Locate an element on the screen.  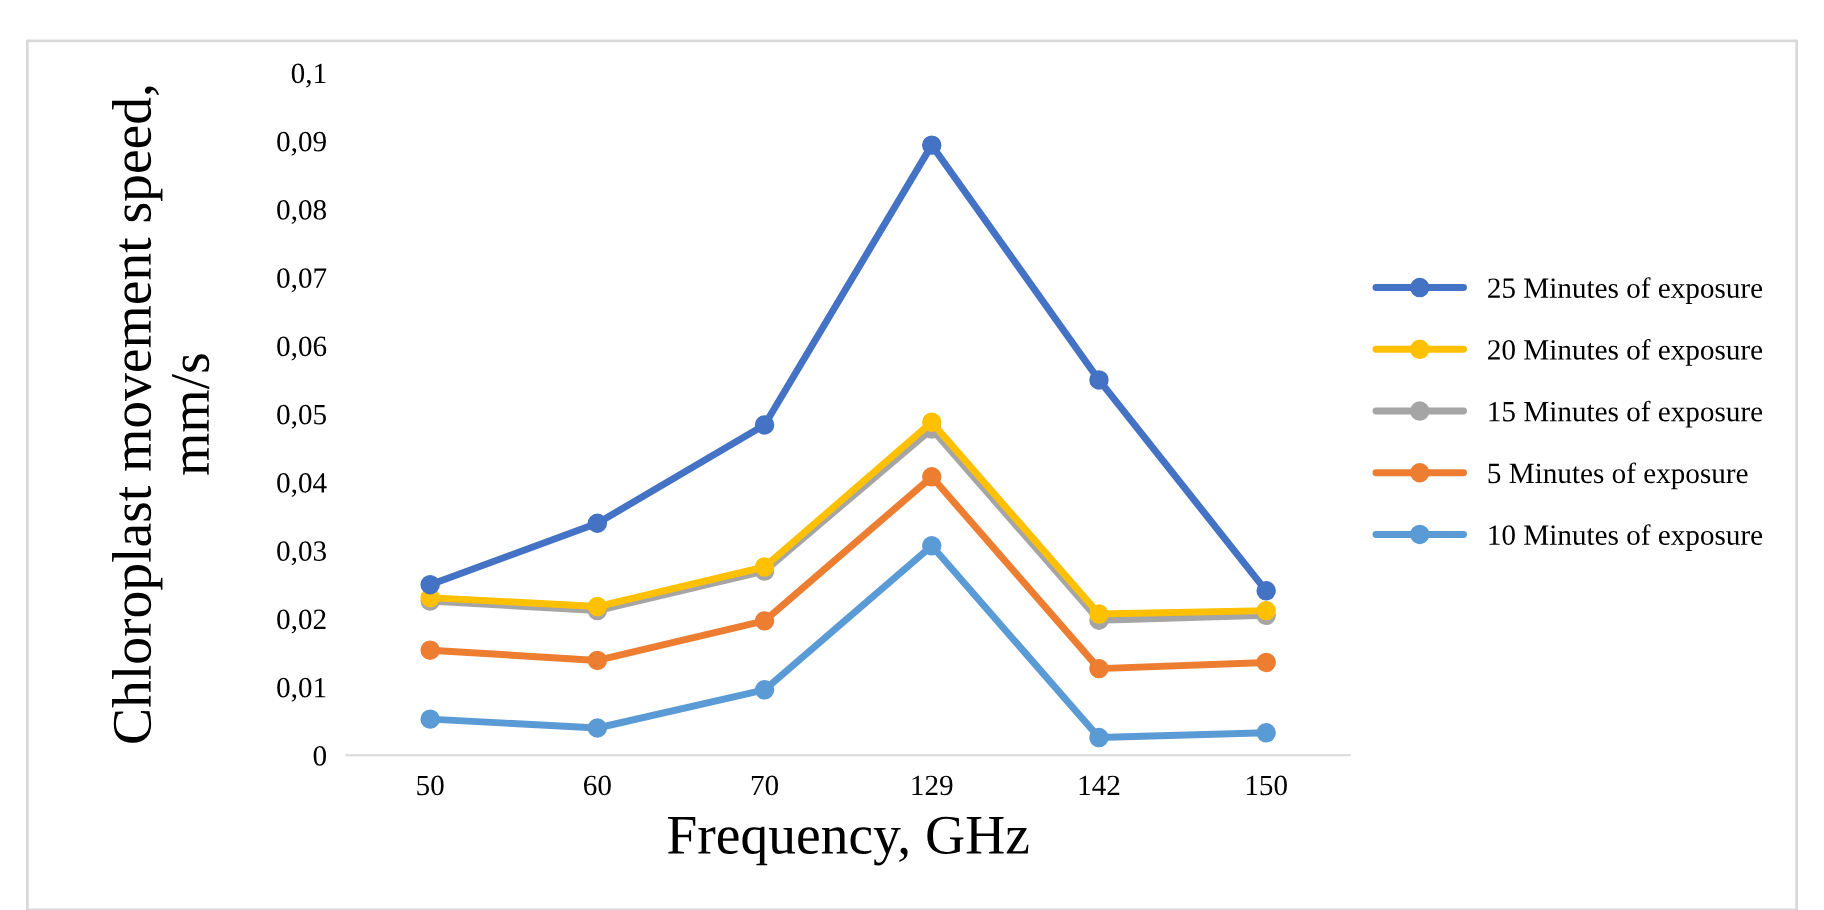
x-tick-label: 50 is located at coordinates (430, 785).